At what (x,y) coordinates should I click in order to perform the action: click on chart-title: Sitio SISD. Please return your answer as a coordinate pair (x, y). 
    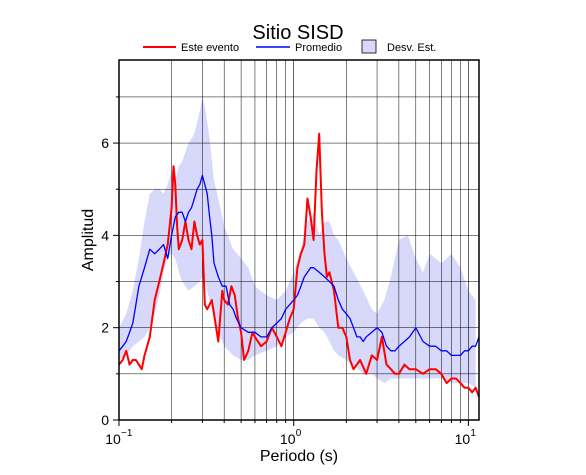
    Looking at the image, I should click on (297, 33).